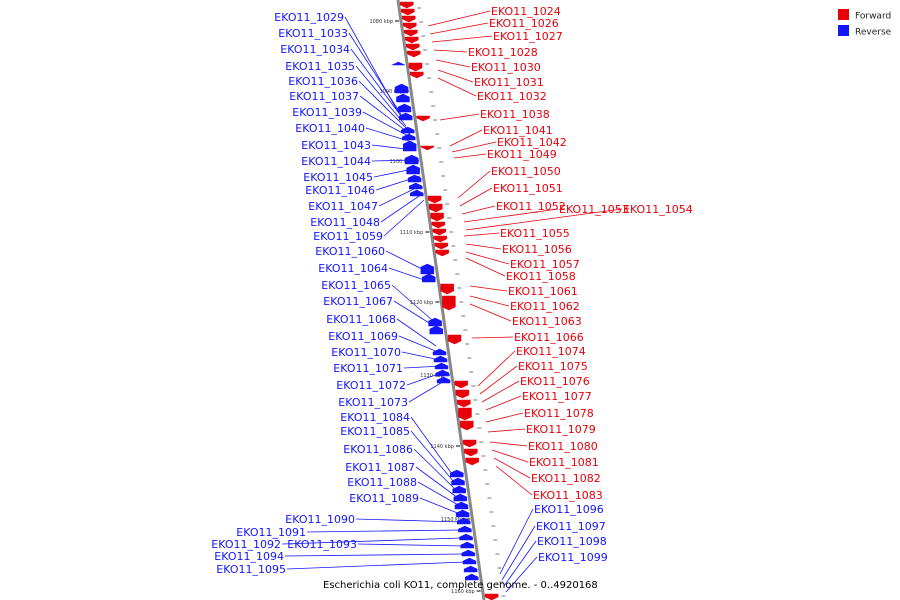 The width and height of the screenshot is (900, 600). I want to click on legend-forward-label: Forward, so click(873, 17).